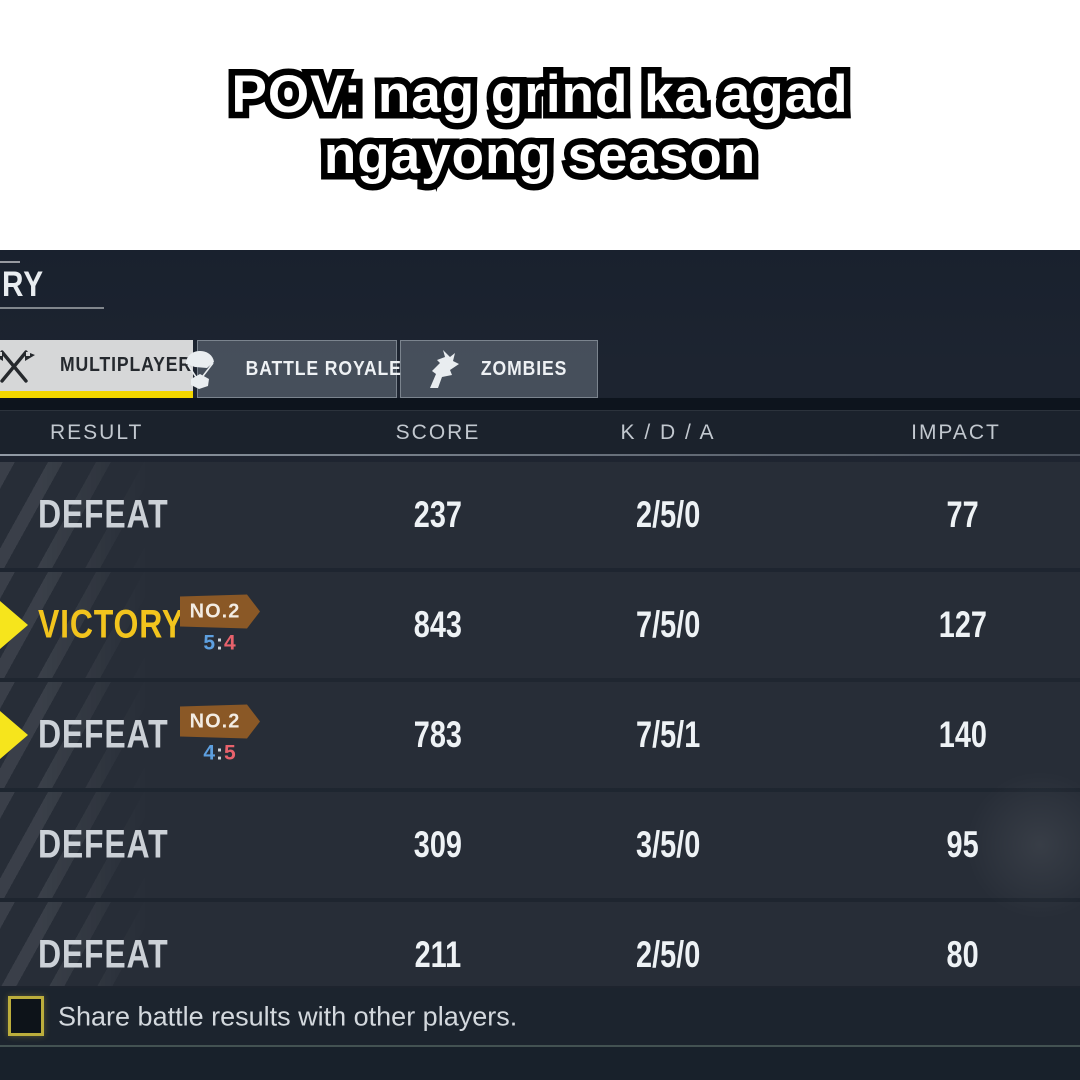 Image resolution: width=1080 pixels, height=1080 pixels. Describe the element at coordinates (540, 432) in the screenshot. I see `results-table-header: RESULT SCORE K / D / A IMPACT` at that location.